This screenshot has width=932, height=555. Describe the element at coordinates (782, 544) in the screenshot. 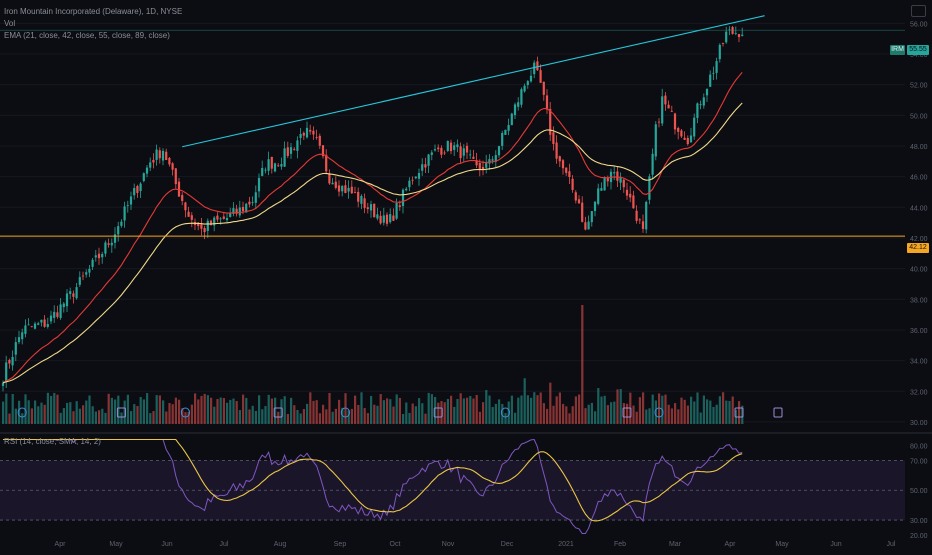

I see `x-tick-label: May` at that location.